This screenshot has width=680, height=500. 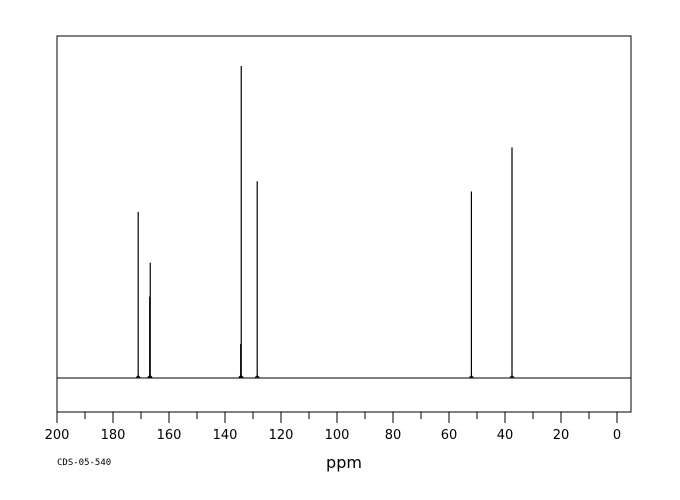 What do you see at coordinates (57, 435) in the screenshot?
I see `x-tick-label: 200` at bounding box center [57, 435].